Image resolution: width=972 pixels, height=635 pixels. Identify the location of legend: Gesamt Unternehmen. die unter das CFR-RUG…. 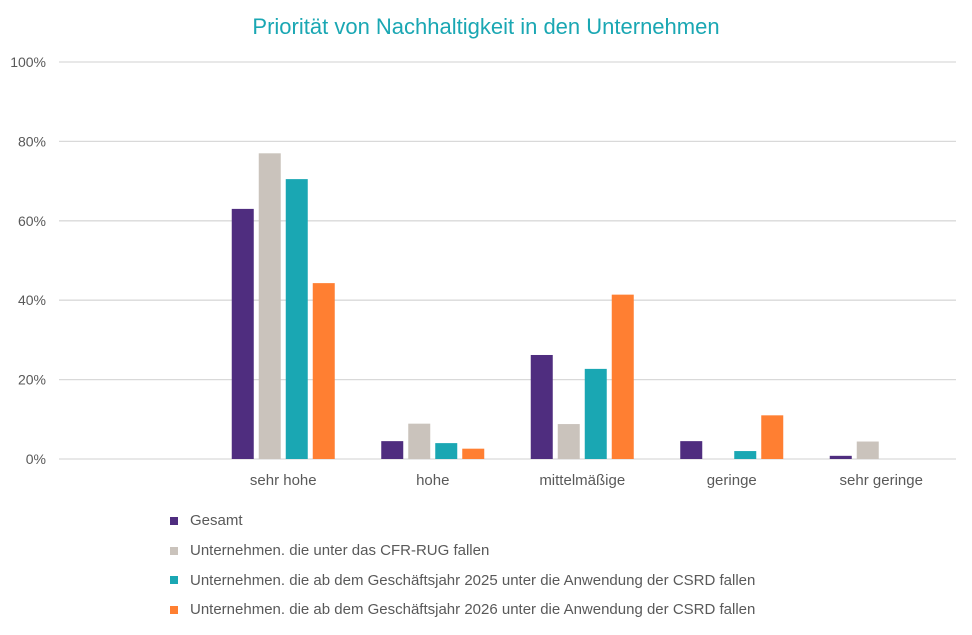
(462, 565).